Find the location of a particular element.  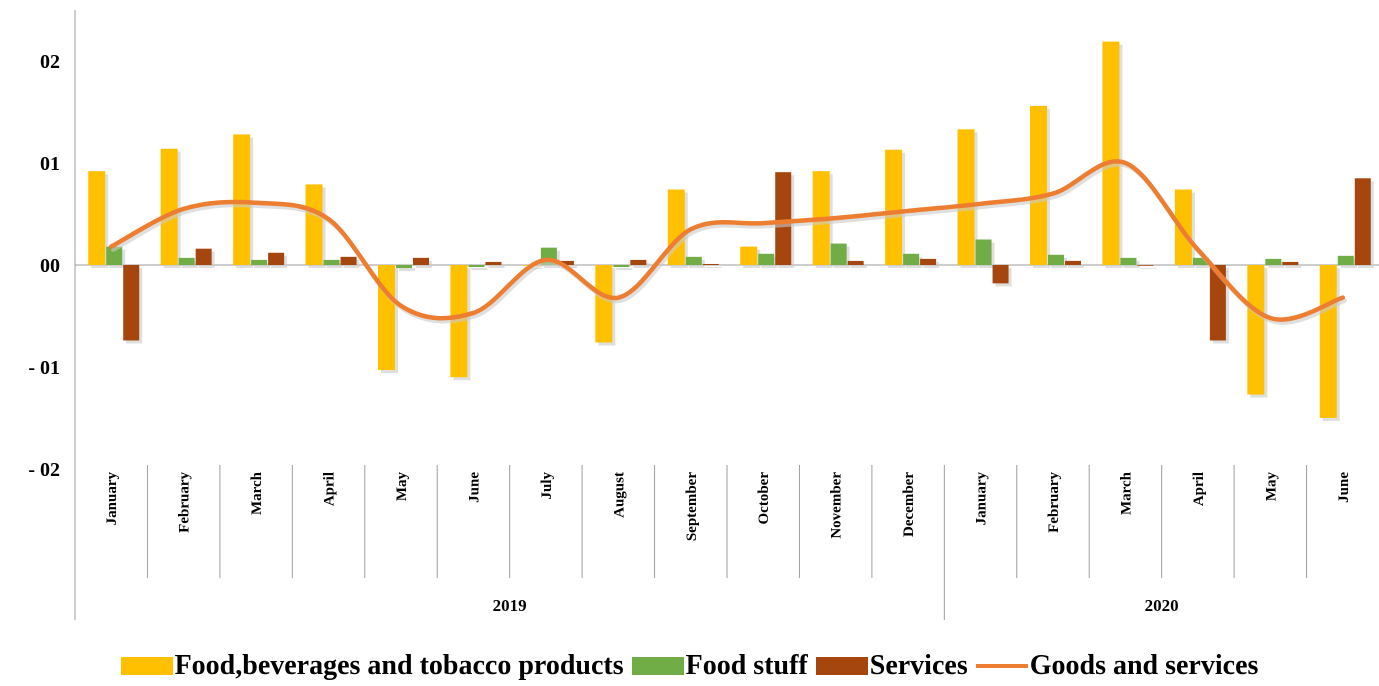

x-tick-label: September is located at coordinates (692, 506).